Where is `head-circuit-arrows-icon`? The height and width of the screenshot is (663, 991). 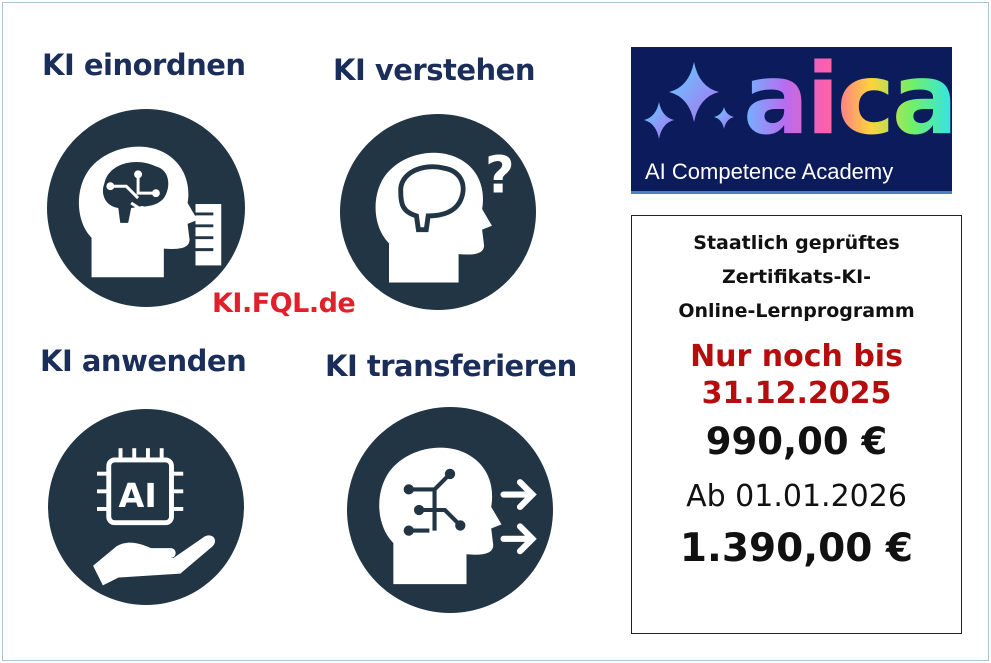 head-circuit-arrows-icon is located at coordinates (450, 510).